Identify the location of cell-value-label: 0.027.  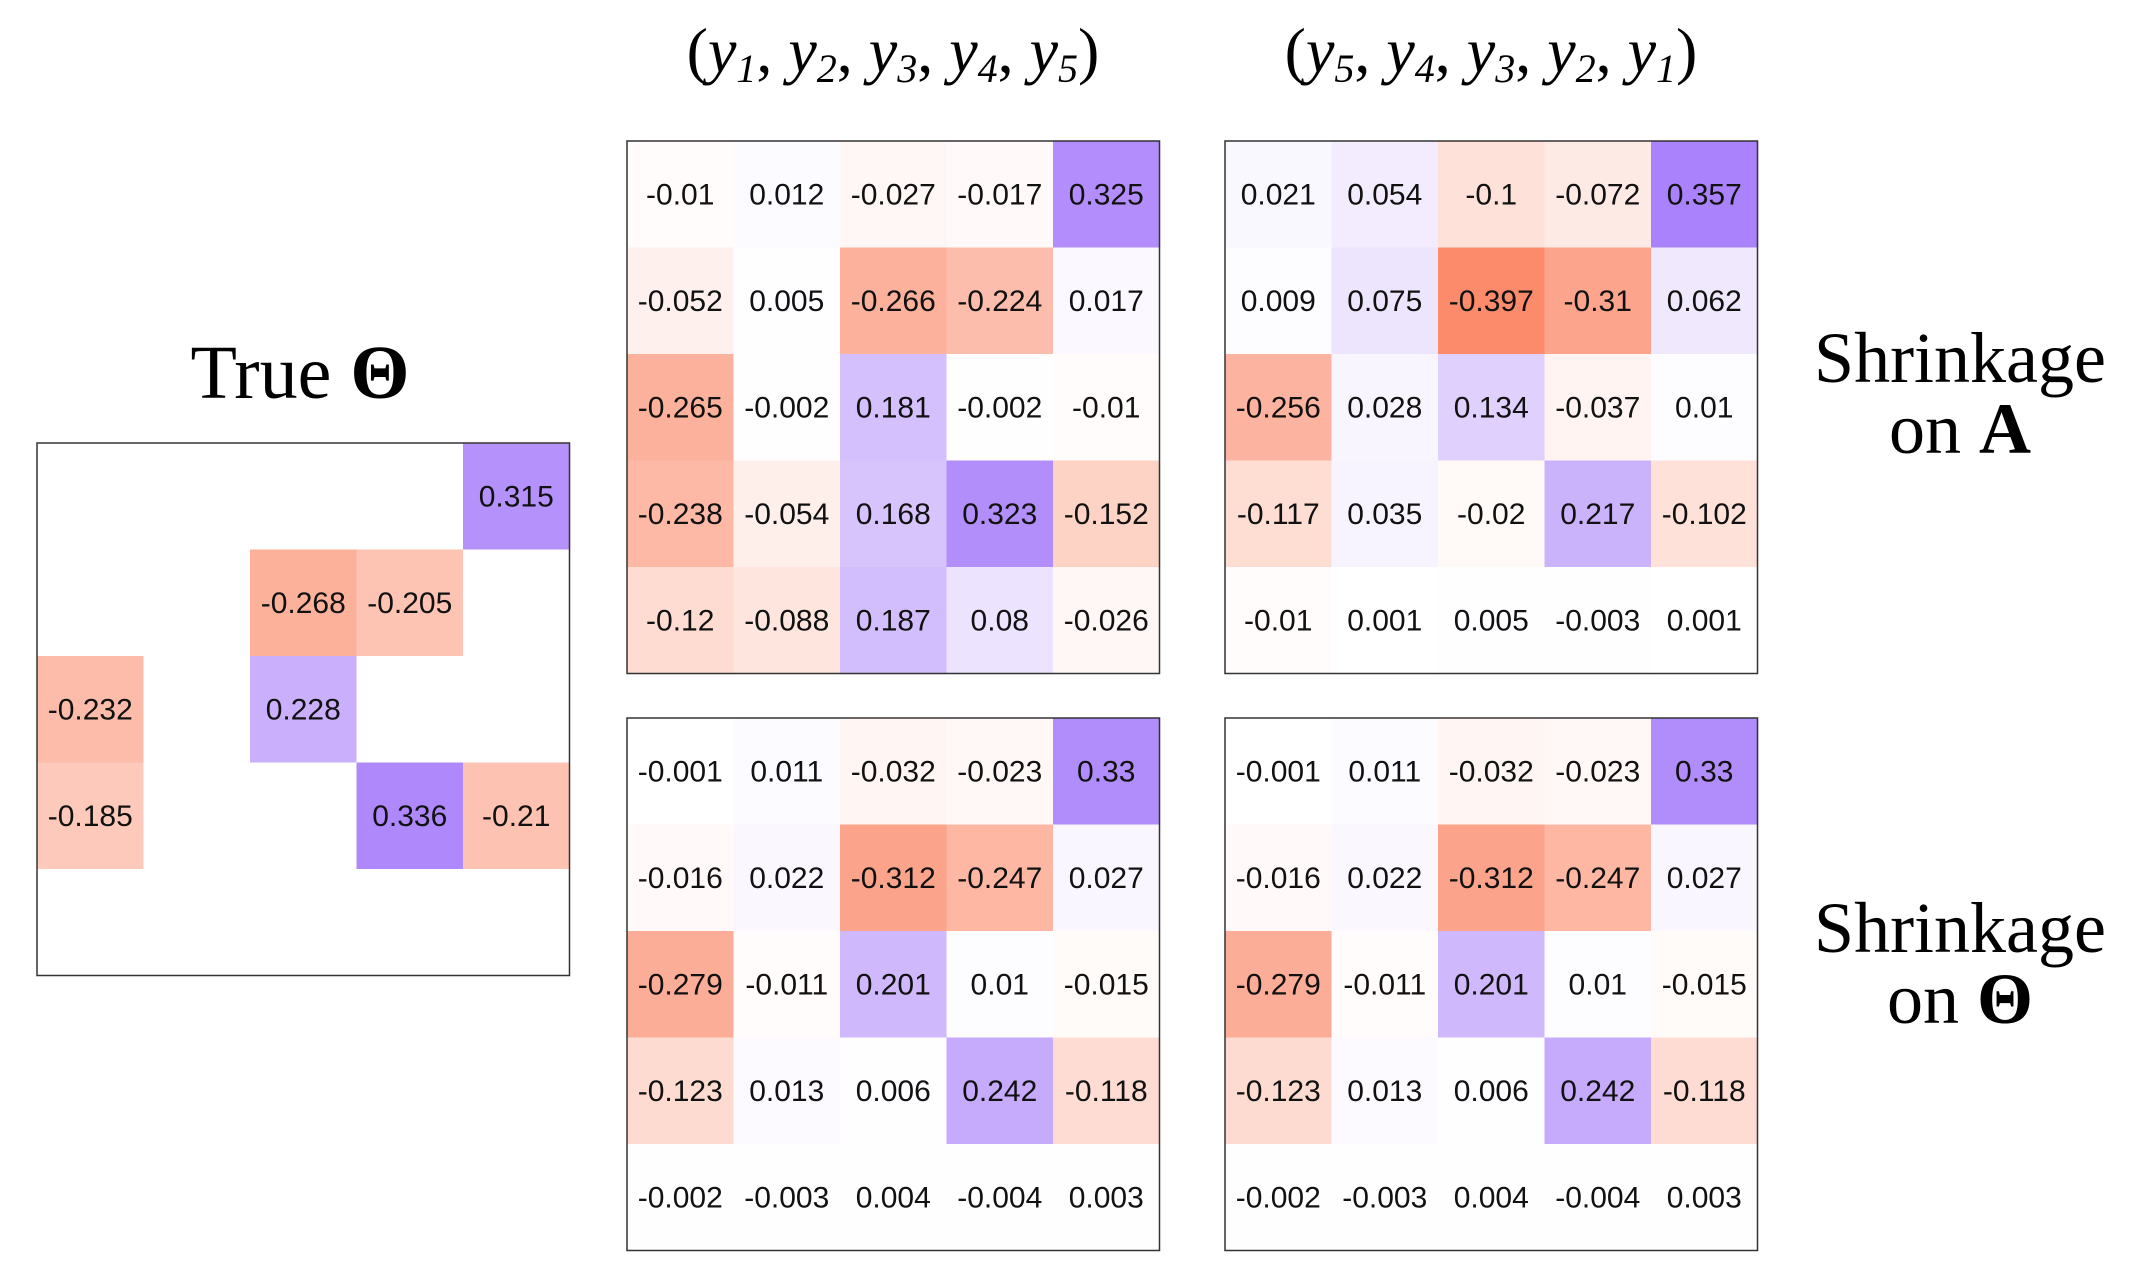
(1704, 878).